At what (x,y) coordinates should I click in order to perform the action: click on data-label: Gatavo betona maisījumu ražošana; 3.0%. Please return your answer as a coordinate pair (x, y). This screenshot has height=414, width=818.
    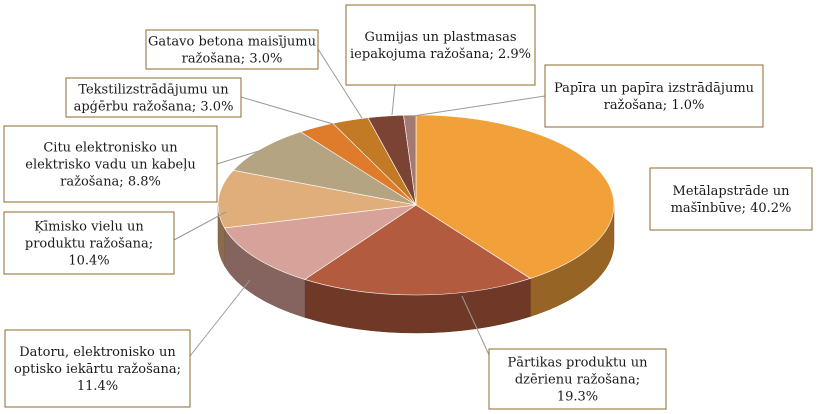
    Looking at the image, I should click on (232, 49).